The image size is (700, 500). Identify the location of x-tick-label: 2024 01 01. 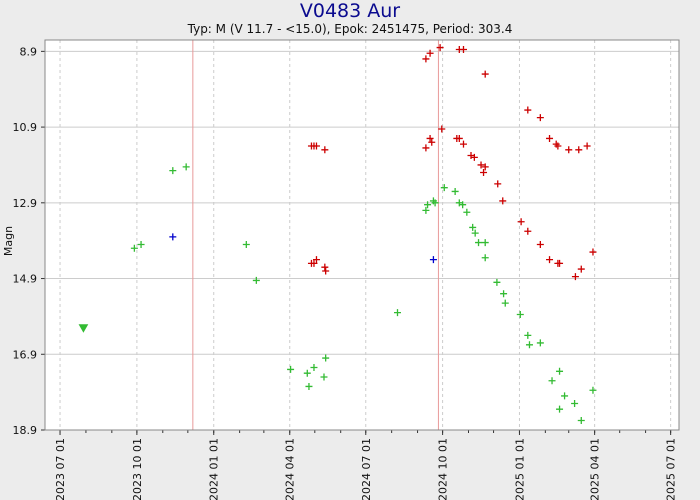
(214, 469).